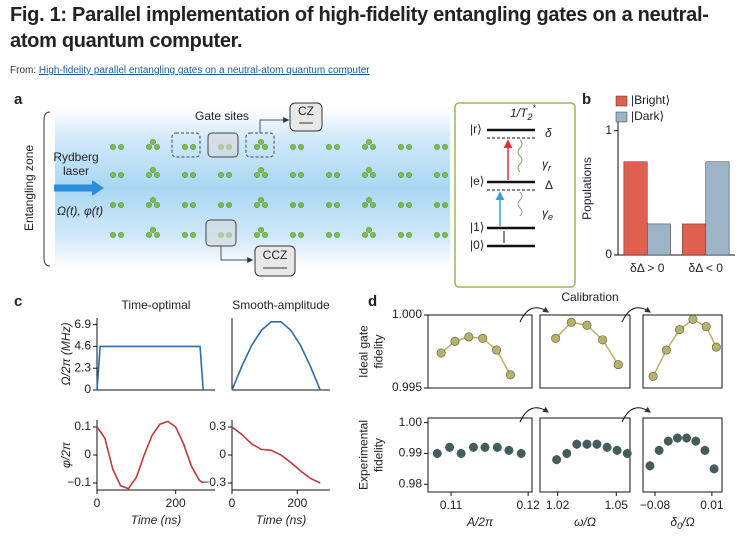 This screenshot has height=547, width=748. I want to click on x-tick-label: 0.01, so click(712, 505).